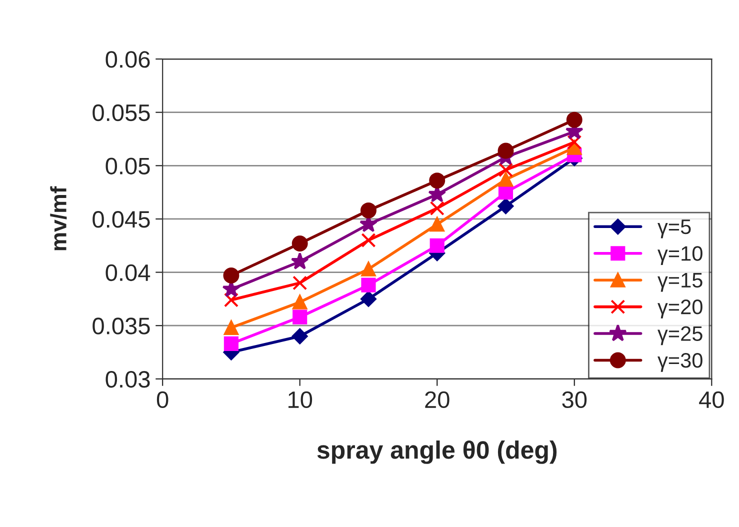  Describe the element at coordinates (128, 59) in the screenshot. I see `y-tick-label: 0.06` at that location.